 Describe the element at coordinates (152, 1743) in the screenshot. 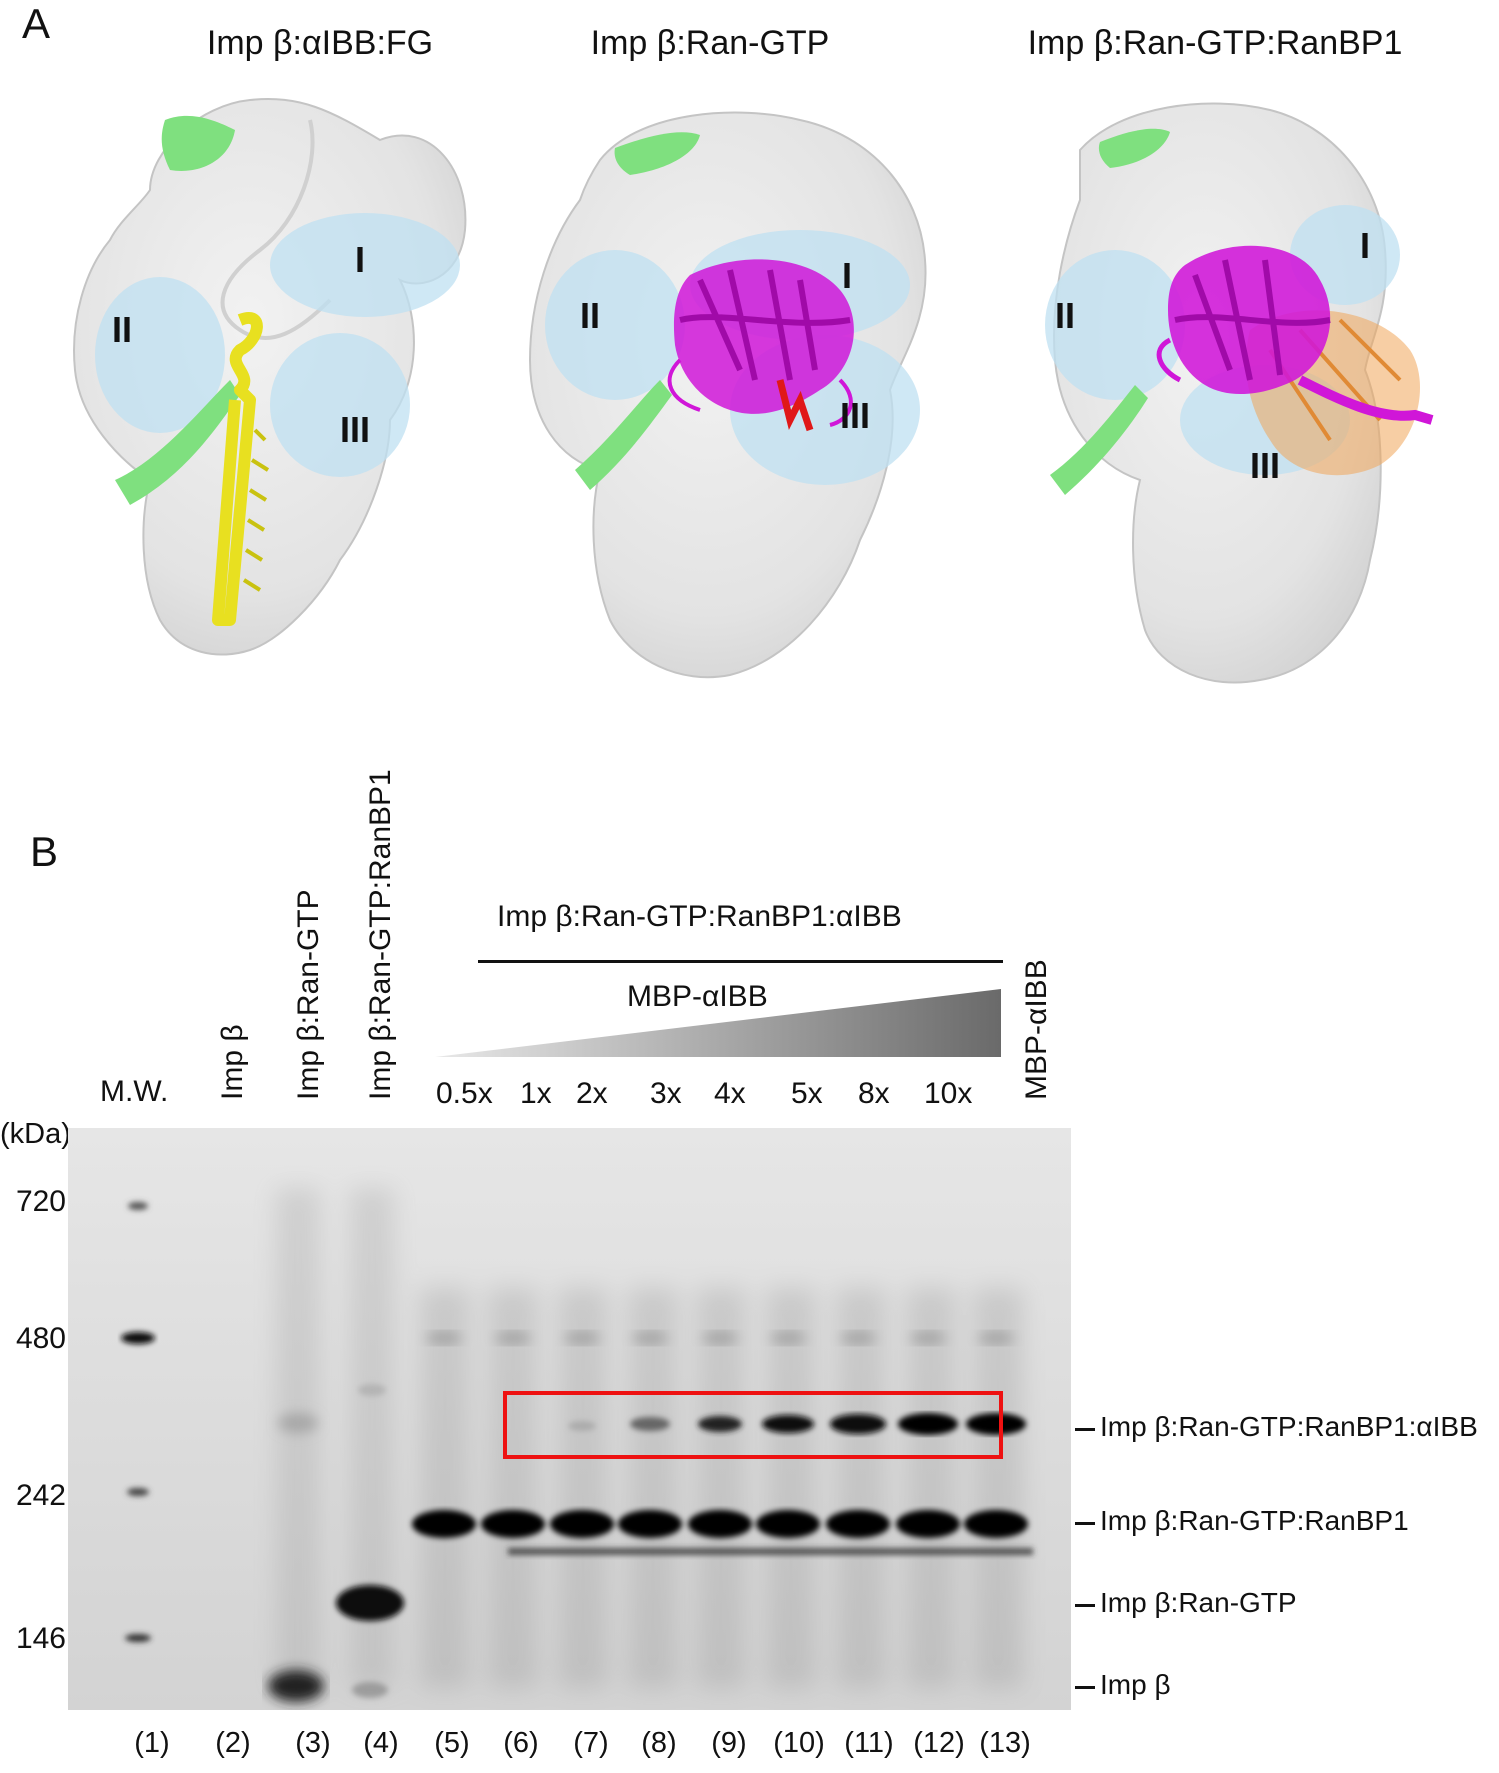

I see `lane-number-1: (1)` at that location.